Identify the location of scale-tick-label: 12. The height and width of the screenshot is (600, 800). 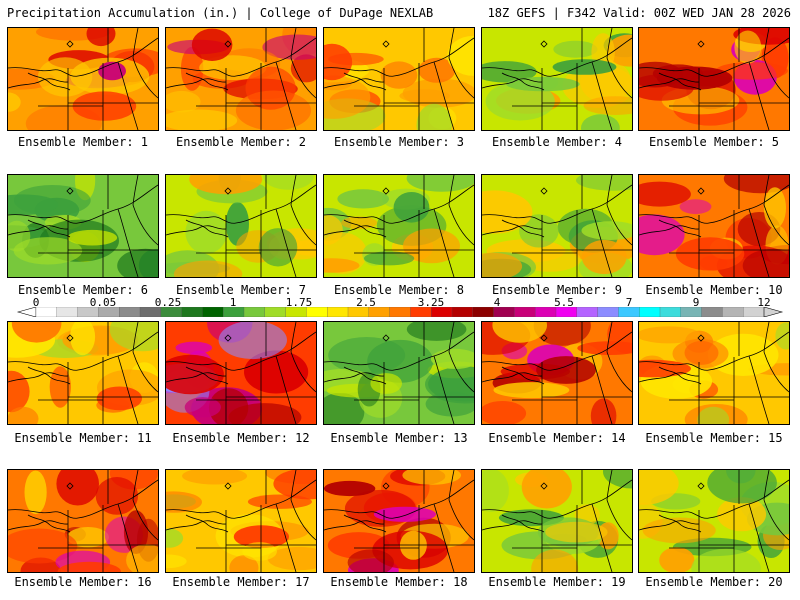
(764, 302).